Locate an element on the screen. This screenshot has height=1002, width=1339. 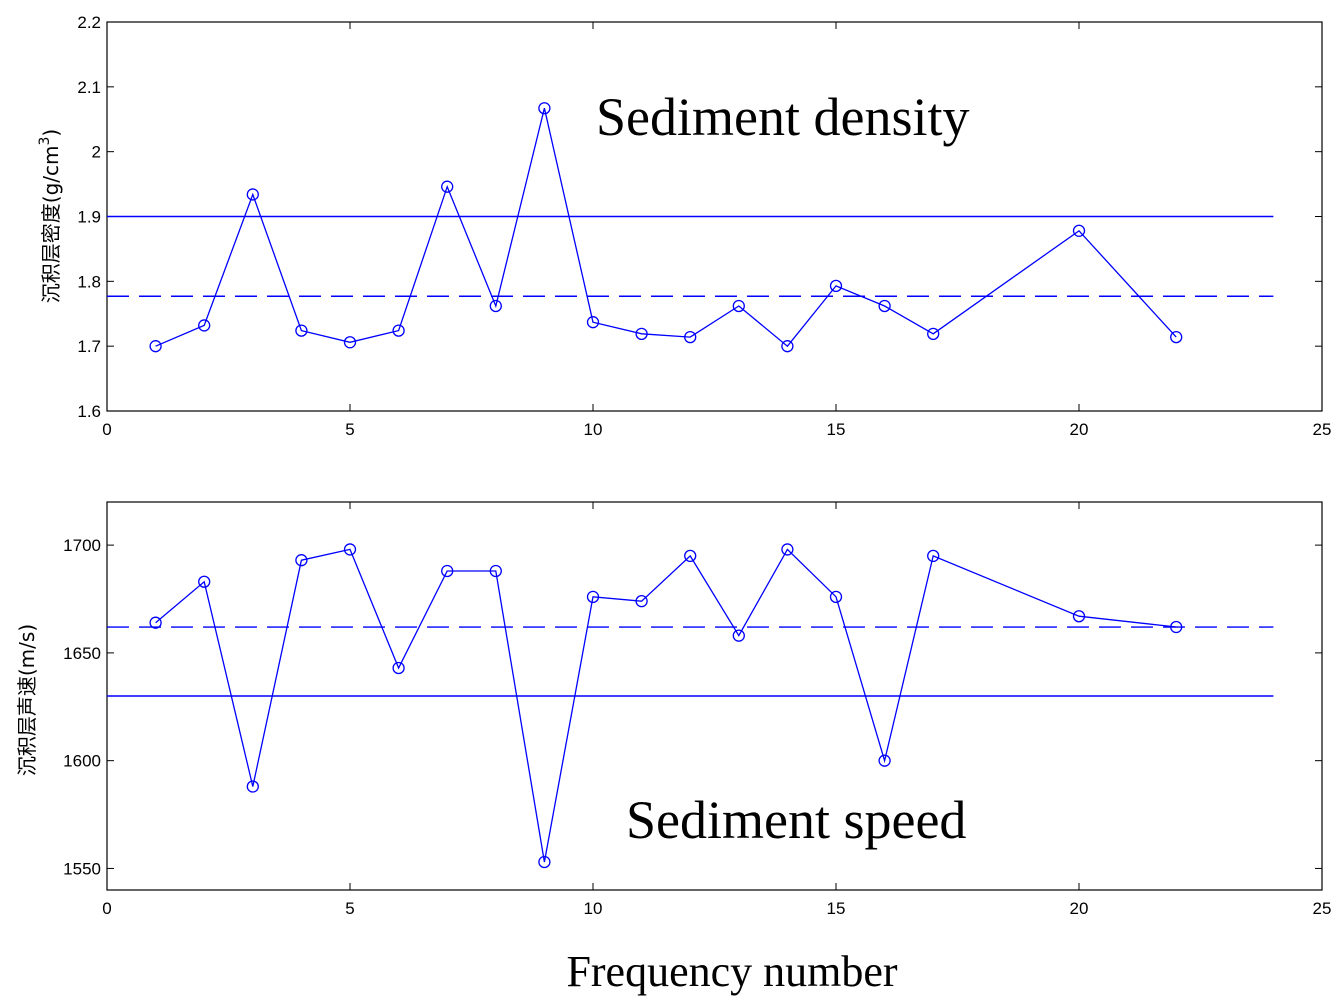
speed-y-axis-label: 沉积层声速(m/s) is located at coordinates (27, 700).